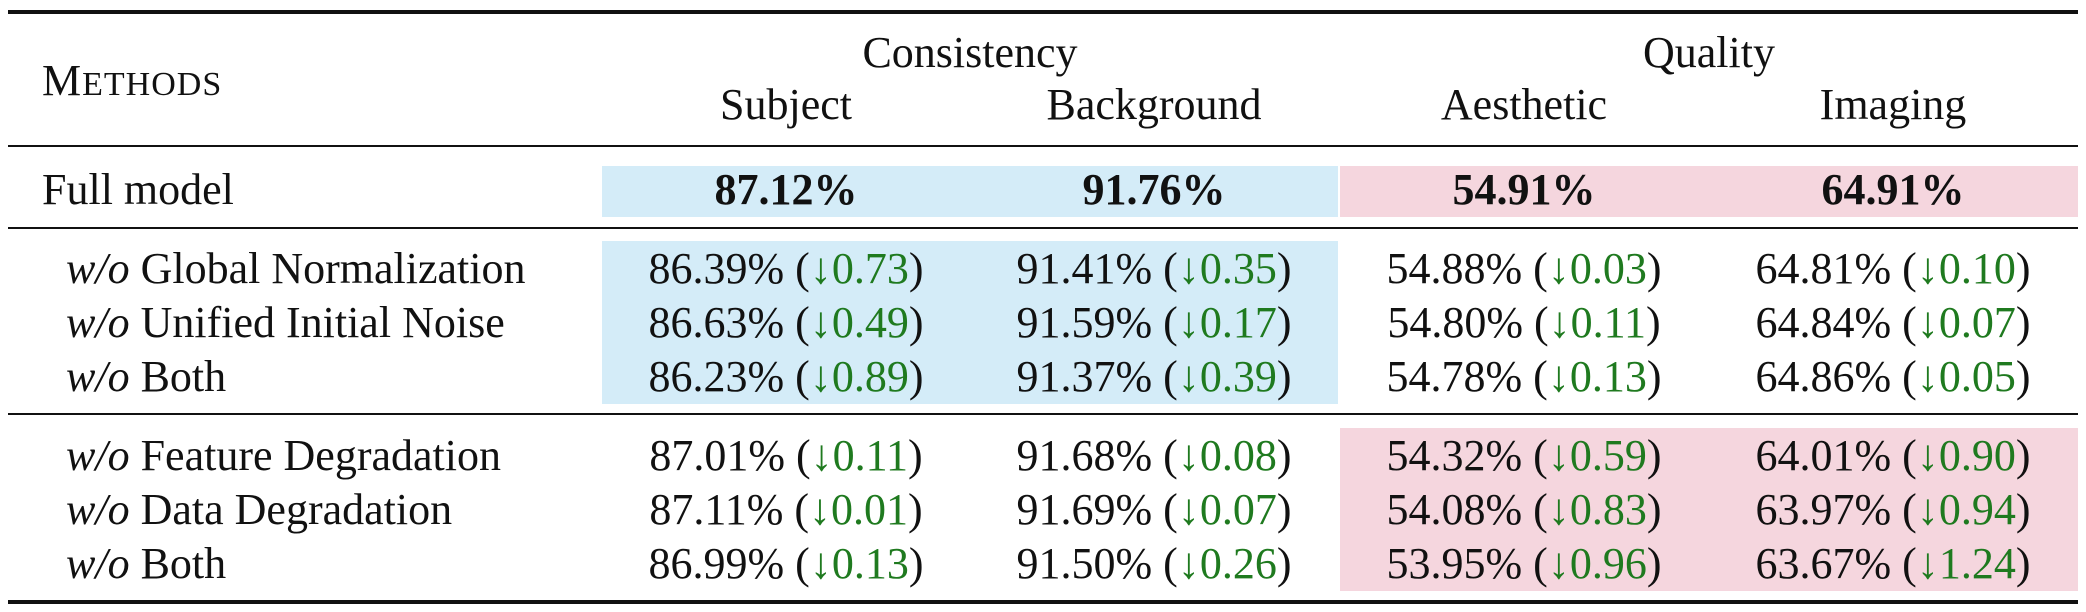 This screenshot has height=612, width=2086. I want to click on column-header-aesthetic: Aesthetic, so click(1524, 104).